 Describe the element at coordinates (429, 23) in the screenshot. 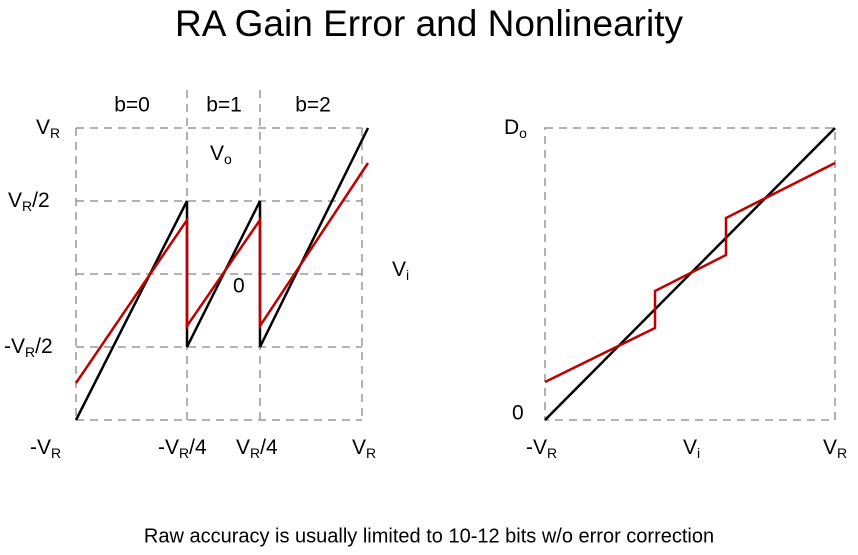

I see `title: RA Gain Error and Nonlinearity` at that location.